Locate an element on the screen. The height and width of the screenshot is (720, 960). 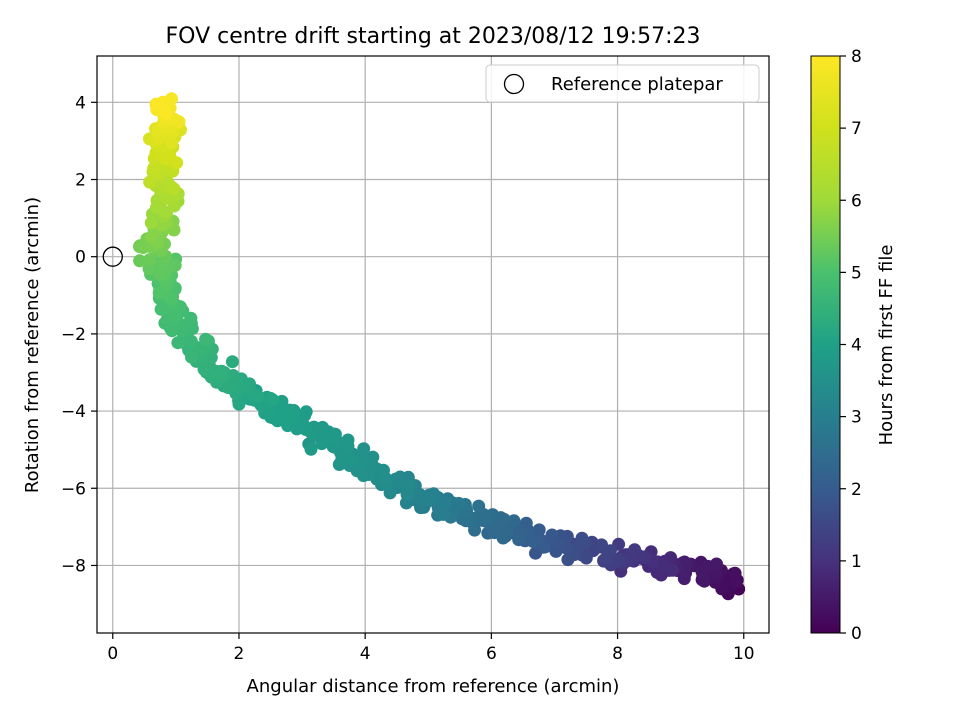
y-tick-label: −4 is located at coordinates (73, 412).